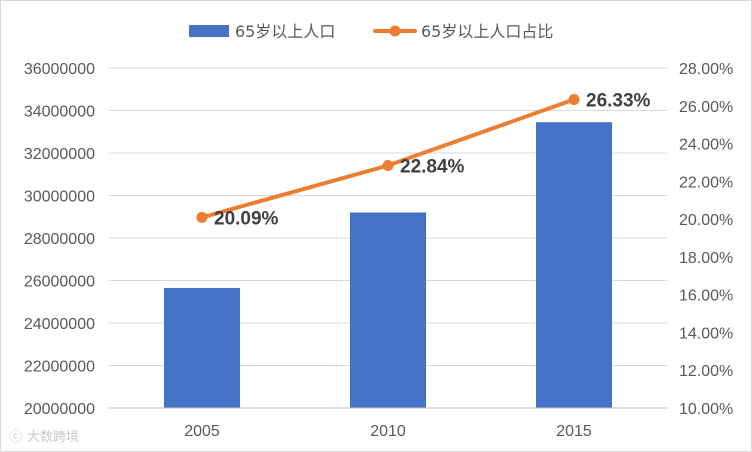 This screenshot has height=452, width=752. I want to click on legend: 65岁以上人口 65岁以上人口占比, so click(371, 31).